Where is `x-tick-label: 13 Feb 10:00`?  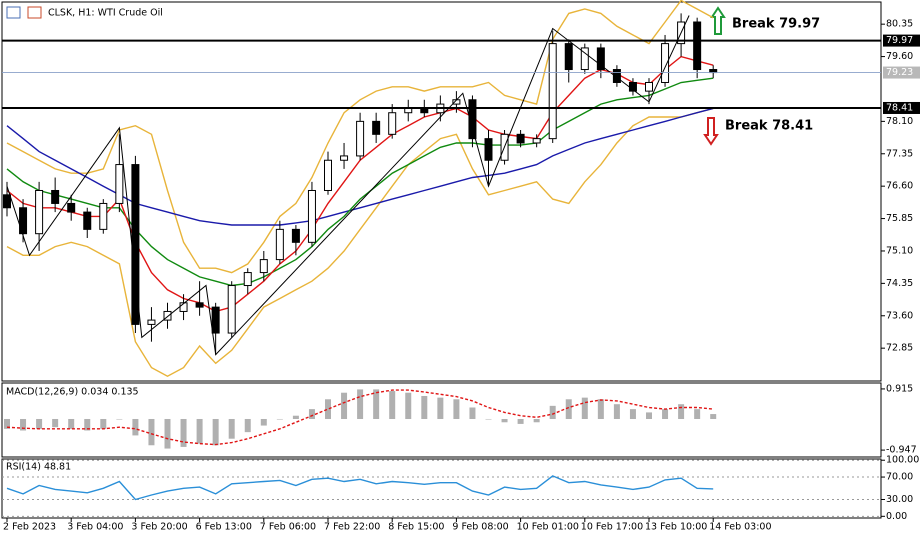 x-tick-label: 13 Feb 10:00 is located at coordinates (676, 527).